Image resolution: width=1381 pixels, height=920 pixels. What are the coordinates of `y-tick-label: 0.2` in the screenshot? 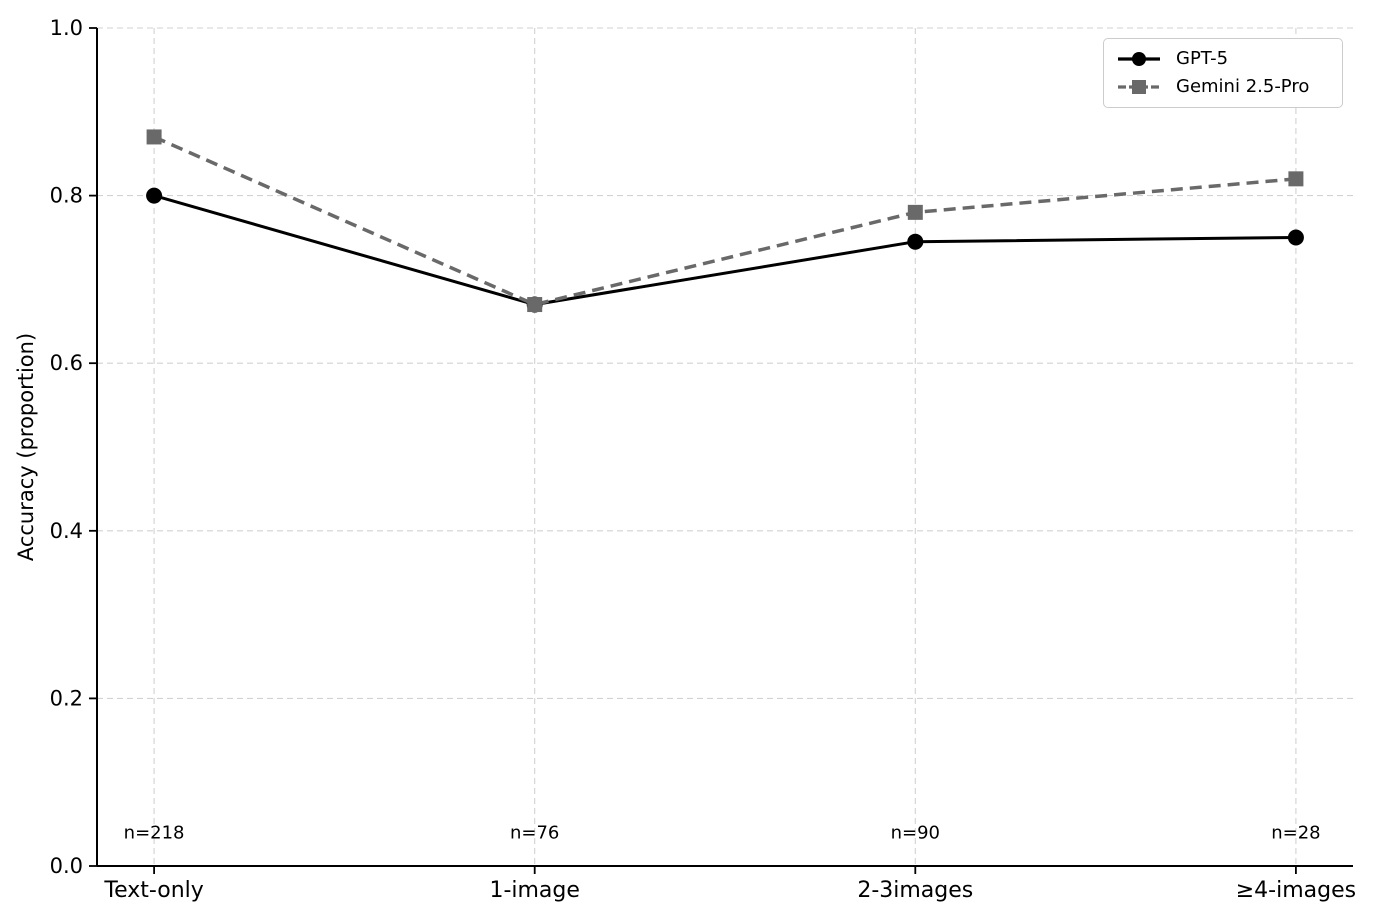 It's located at (66, 698).